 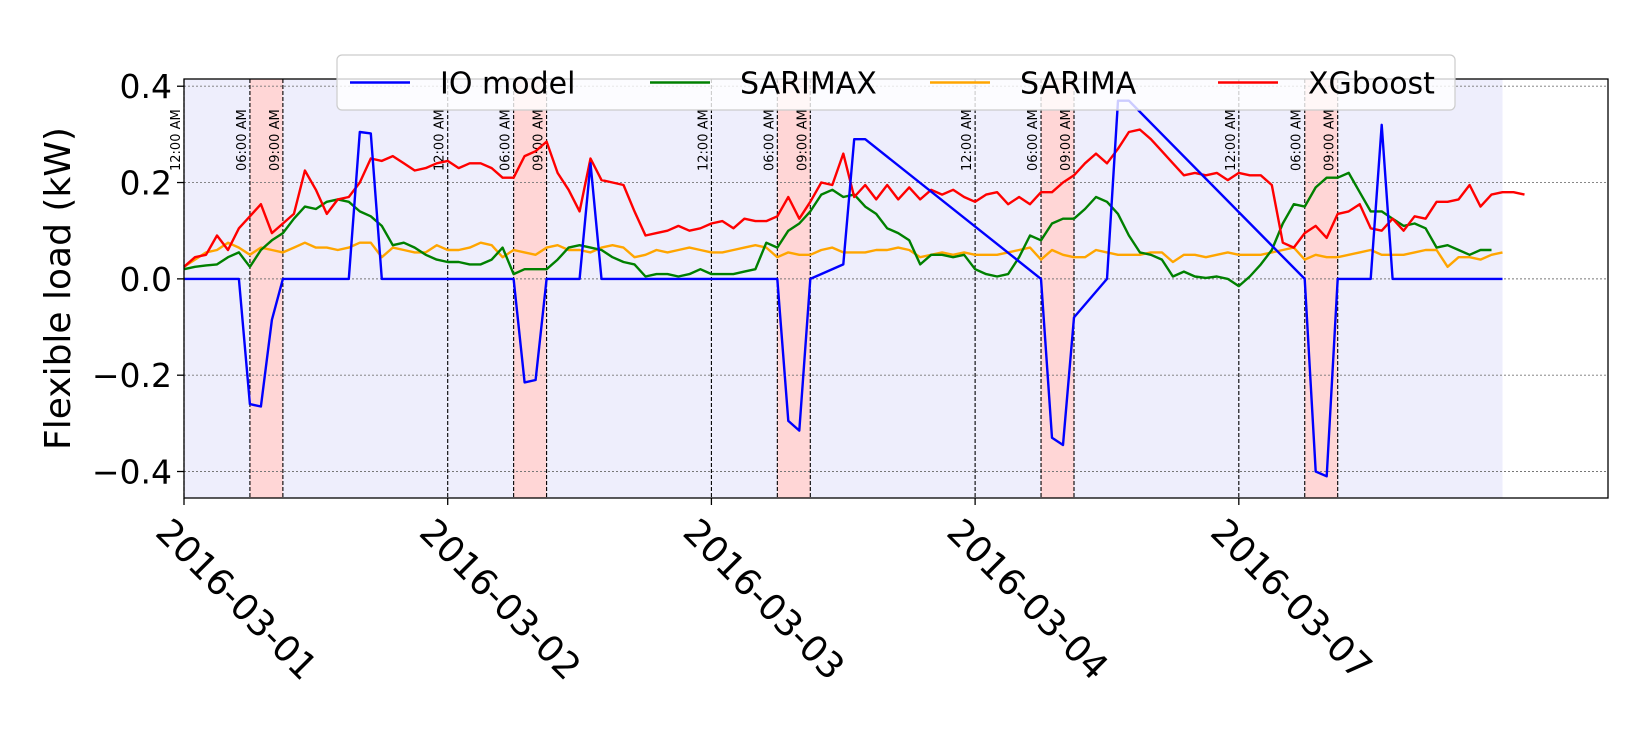 I want to click on legend: IO model SARIMAX SARIMA XGboost, so click(x=896, y=82).